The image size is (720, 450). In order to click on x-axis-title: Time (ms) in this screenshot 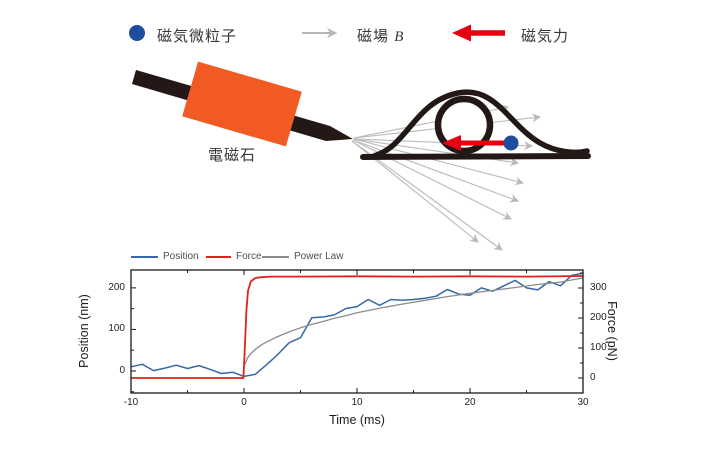, I will do `click(357, 420)`.